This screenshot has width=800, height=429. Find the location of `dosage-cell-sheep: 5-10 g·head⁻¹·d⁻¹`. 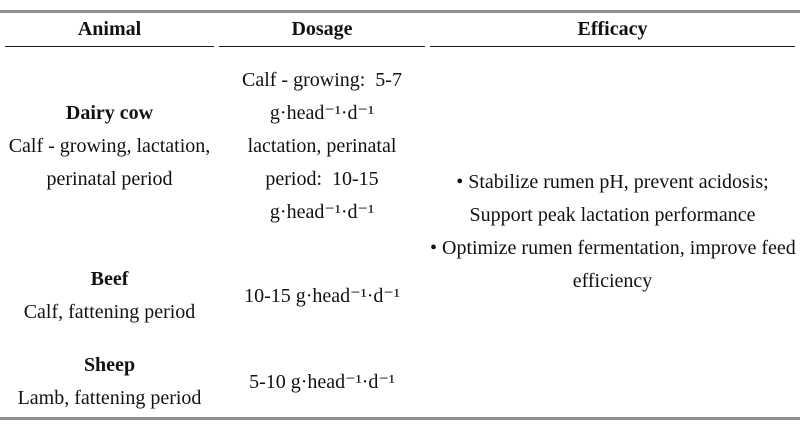

dosage-cell-sheep: 5-10 g·head⁻¹·d⁻¹ is located at coordinates (322, 382).